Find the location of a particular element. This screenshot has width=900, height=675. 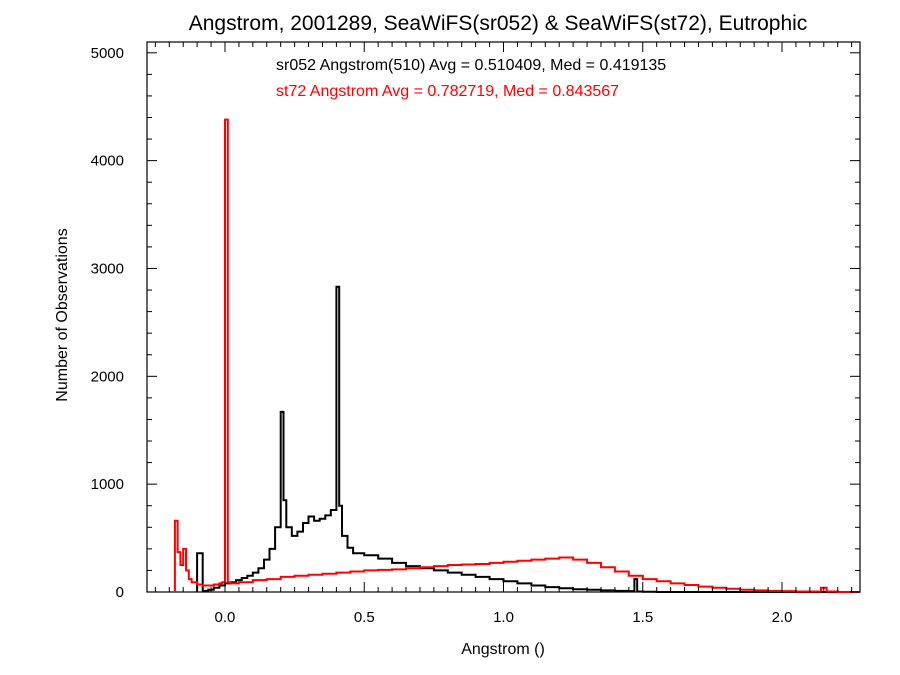

x-tick-label: 0.5 is located at coordinates (364, 617).